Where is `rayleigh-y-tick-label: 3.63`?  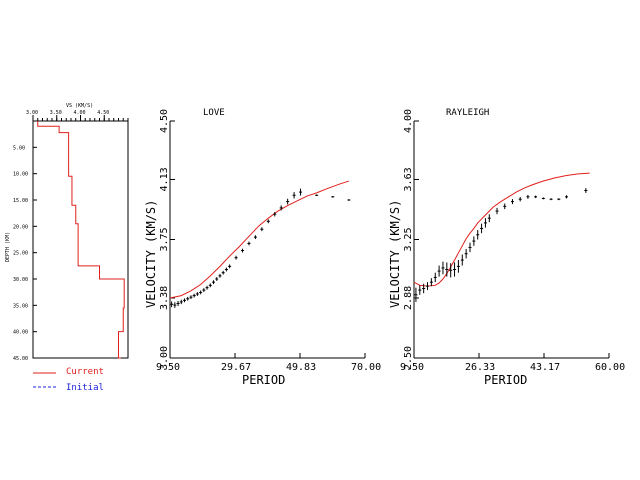 rayleigh-y-tick-label: 3.63 is located at coordinates (408, 179).